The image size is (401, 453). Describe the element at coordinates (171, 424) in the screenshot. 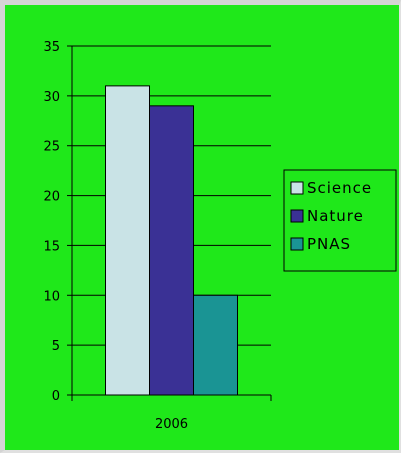

I see `x-tick-label: 2006` at that location.